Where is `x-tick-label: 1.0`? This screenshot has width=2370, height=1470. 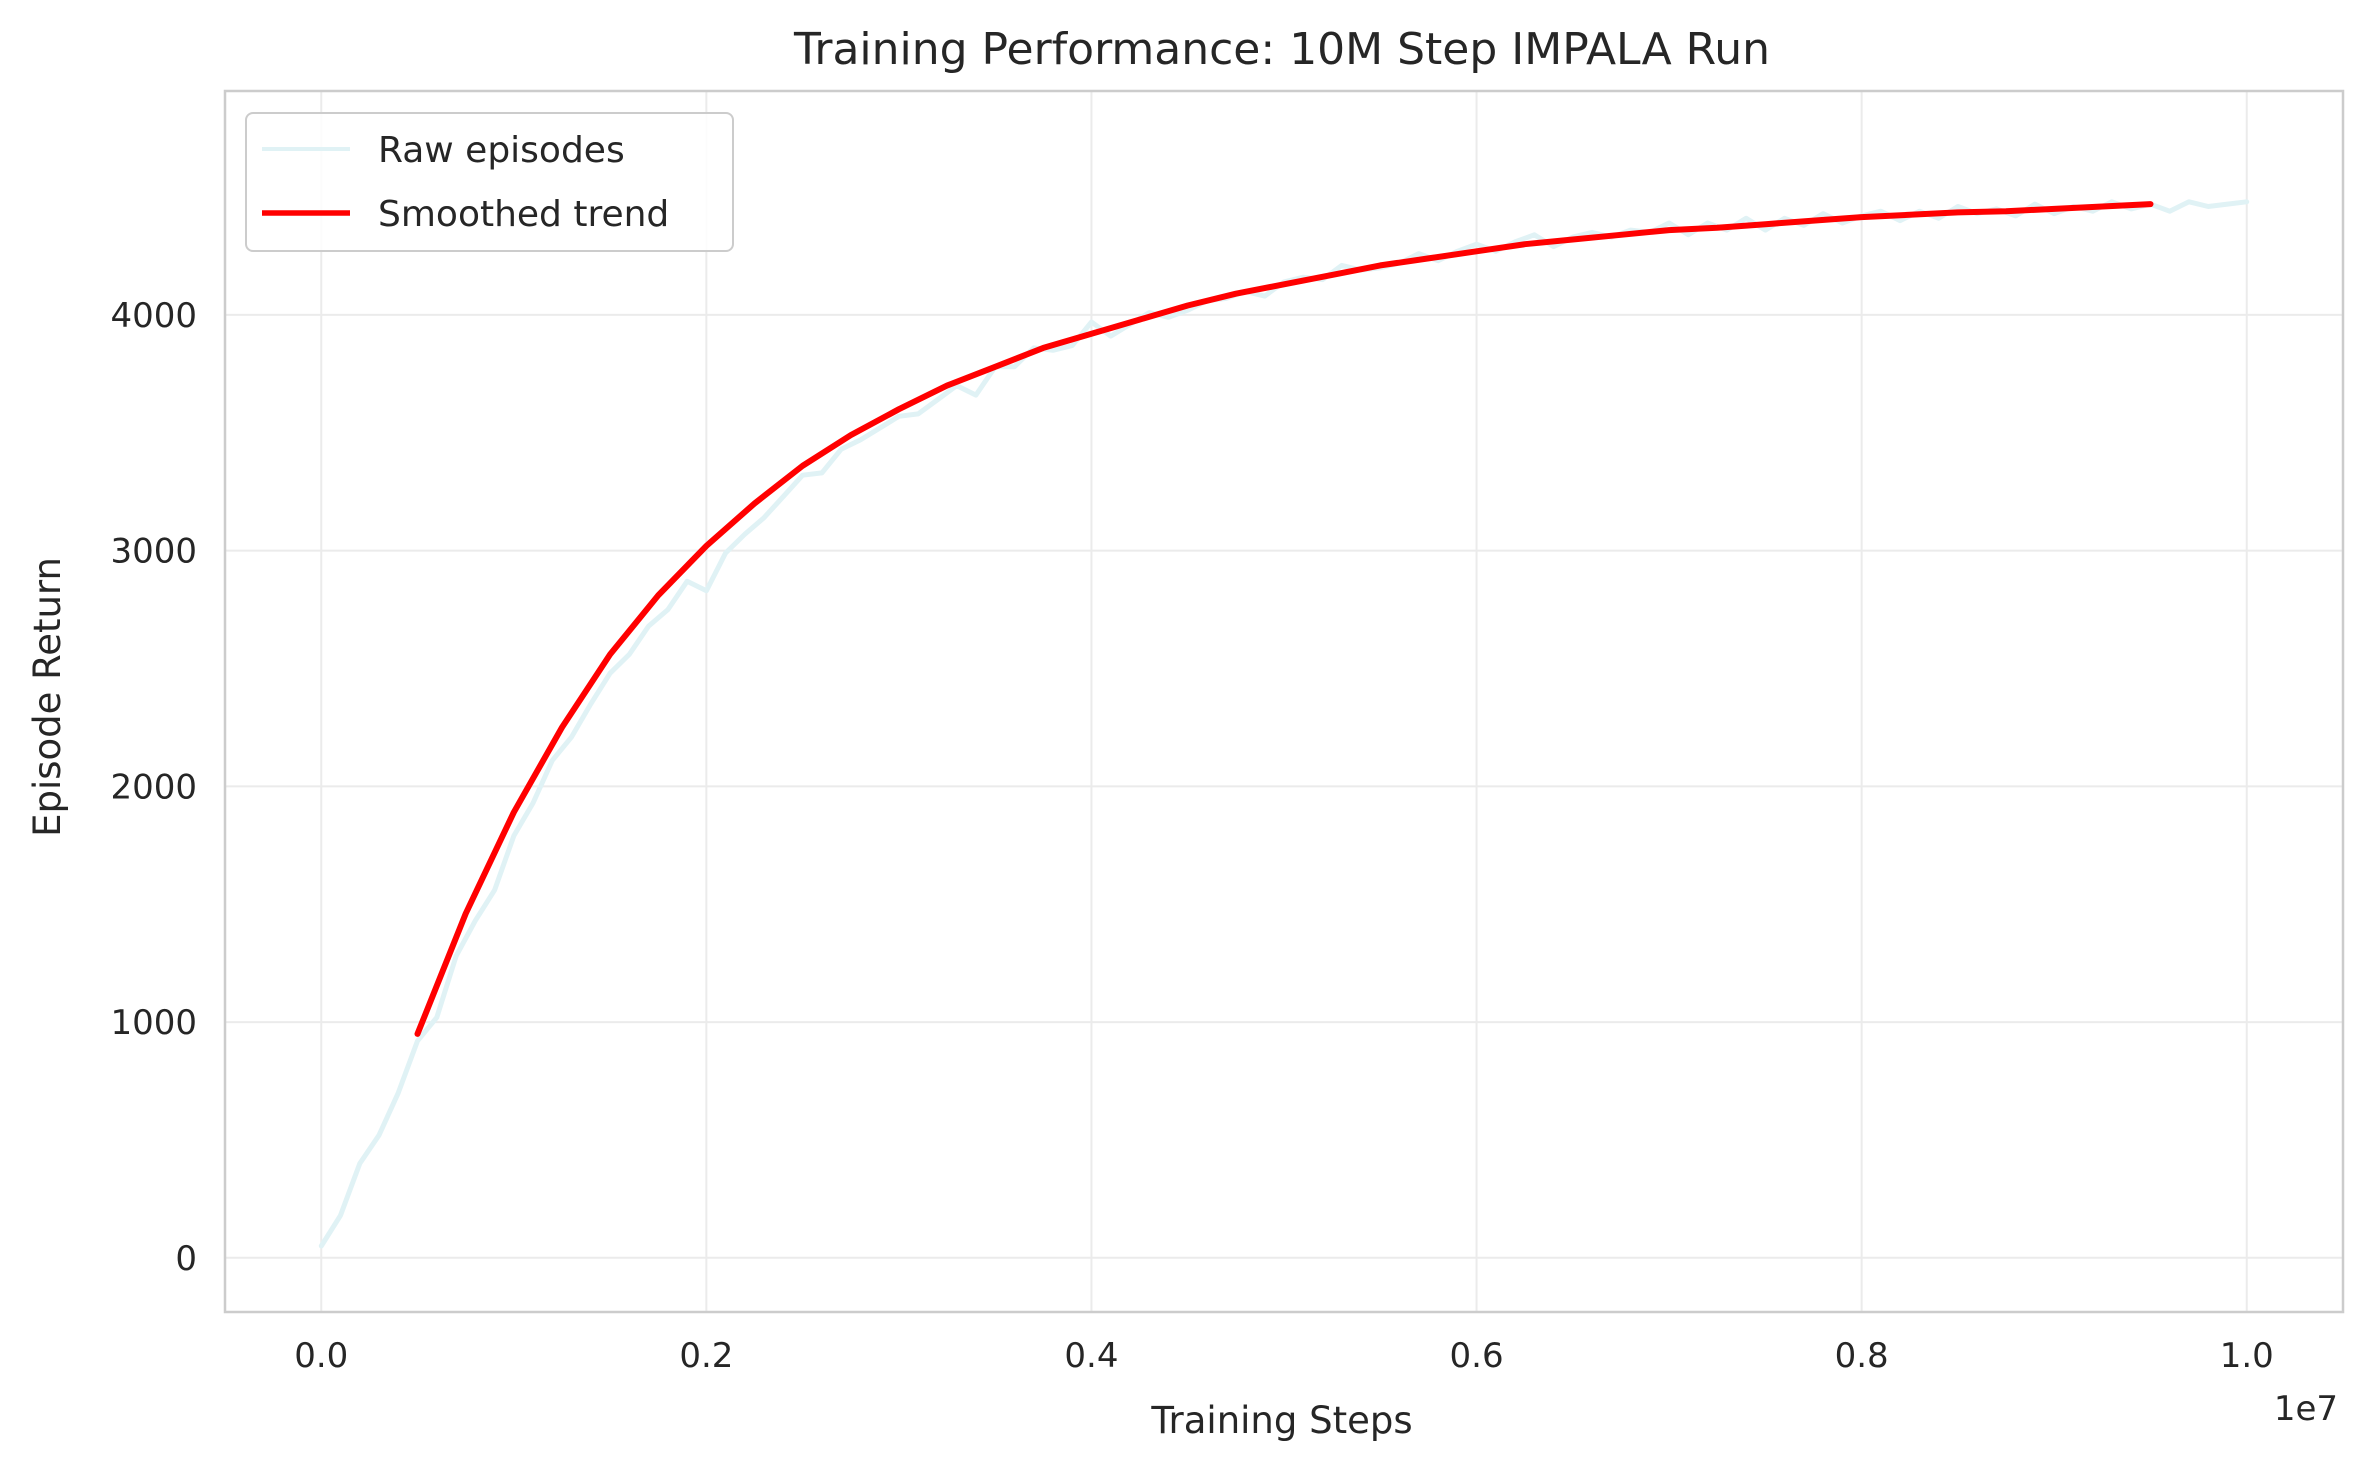 x-tick-label: 1.0 is located at coordinates (2247, 1356).